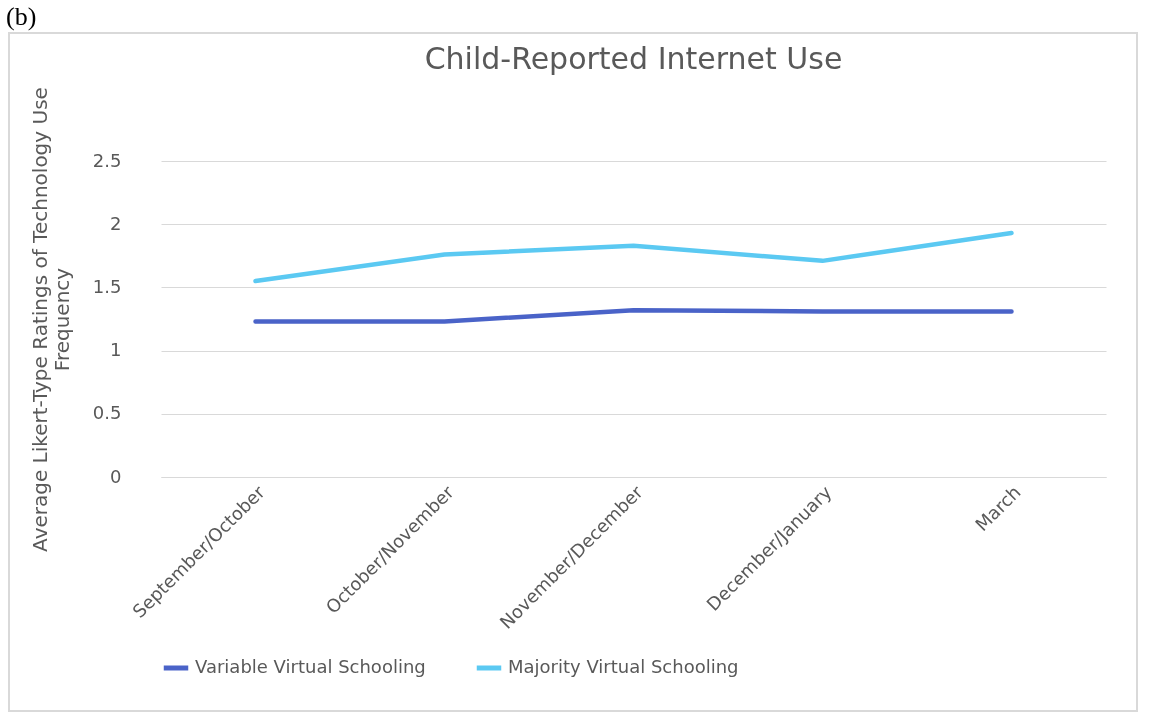 This screenshot has width=1149, height=715. What do you see at coordinates (107, 286) in the screenshot?
I see `y-tick-label: 1.5` at bounding box center [107, 286].